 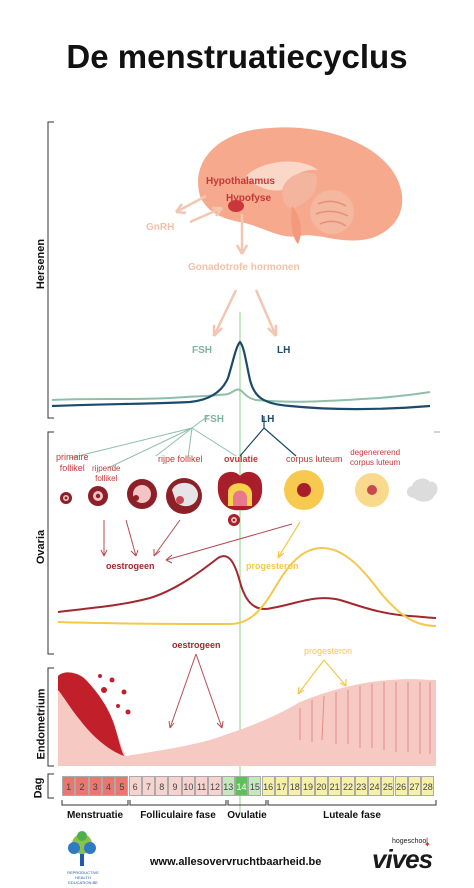 I want to click on label-fsh-lower: FSH, so click(x=214, y=419).